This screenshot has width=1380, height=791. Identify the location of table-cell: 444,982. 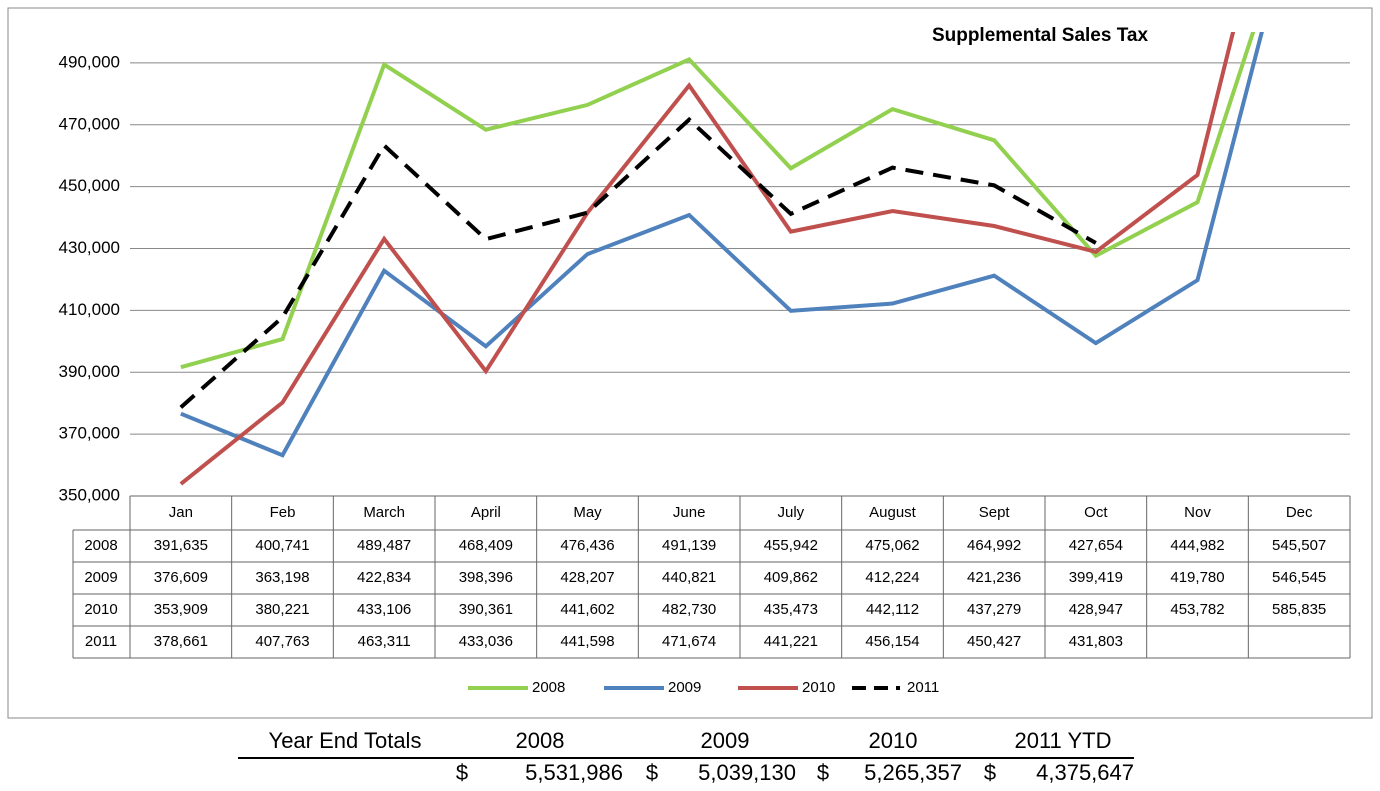
(1197, 545).